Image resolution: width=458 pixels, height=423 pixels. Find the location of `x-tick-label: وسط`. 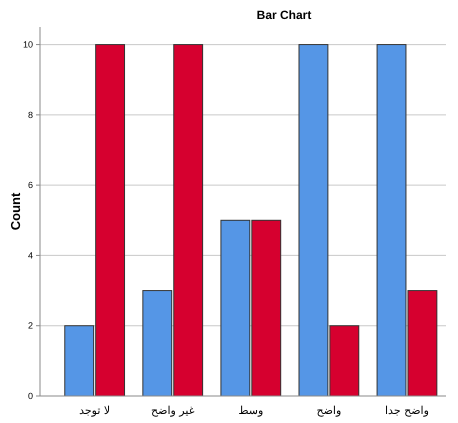

x-tick-label: وسط is located at coordinates (251, 410).